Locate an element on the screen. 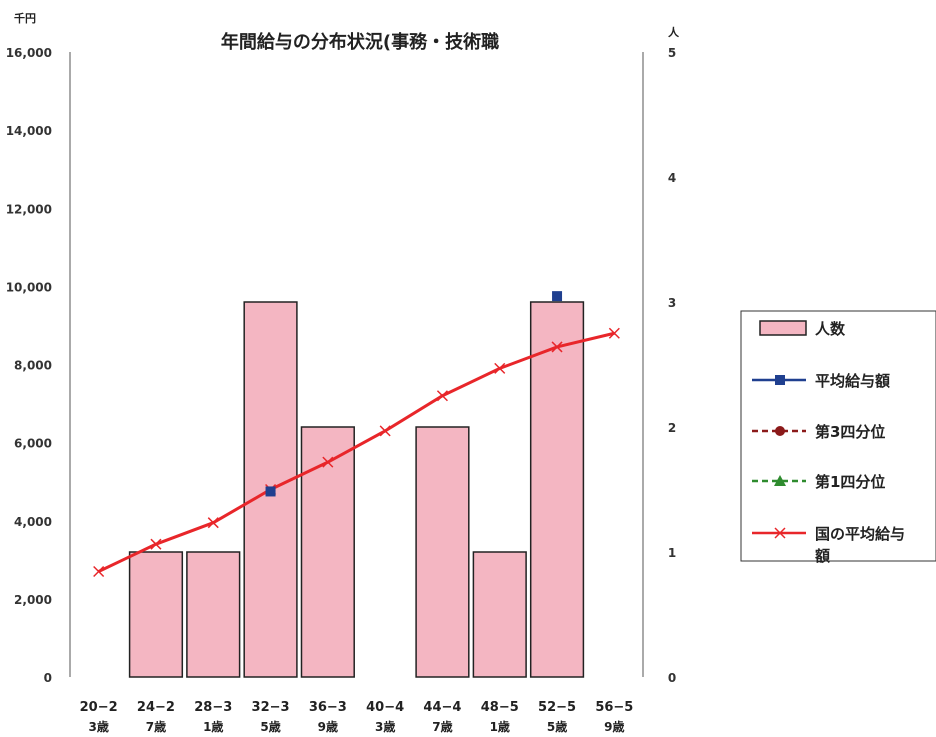  x-tick-label: 28−3 is located at coordinates (213, 707).